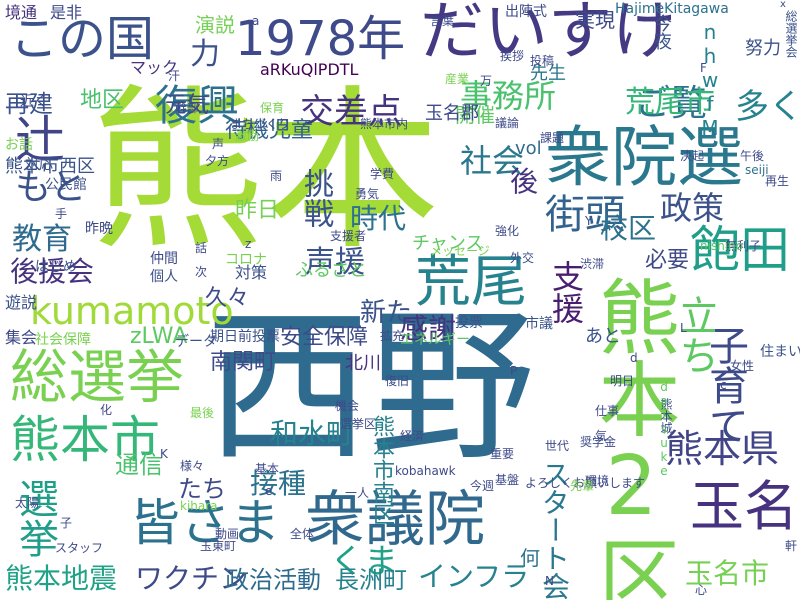  I want to click on word-cloud-word: 対応, so click(39, 165).